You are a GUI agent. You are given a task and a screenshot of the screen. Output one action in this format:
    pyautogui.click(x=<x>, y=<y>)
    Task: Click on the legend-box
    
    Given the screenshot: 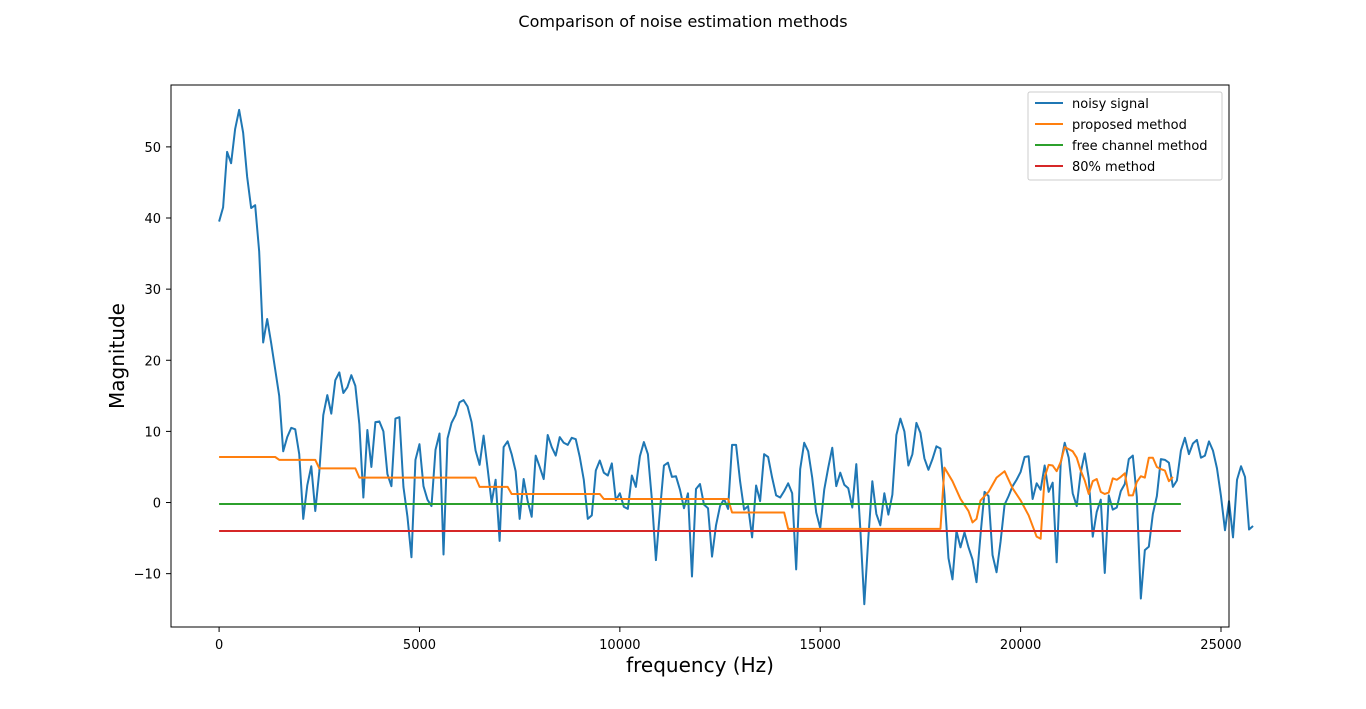 What is the action you would take?
    pyautogui.click(x=1125, y=136)
    